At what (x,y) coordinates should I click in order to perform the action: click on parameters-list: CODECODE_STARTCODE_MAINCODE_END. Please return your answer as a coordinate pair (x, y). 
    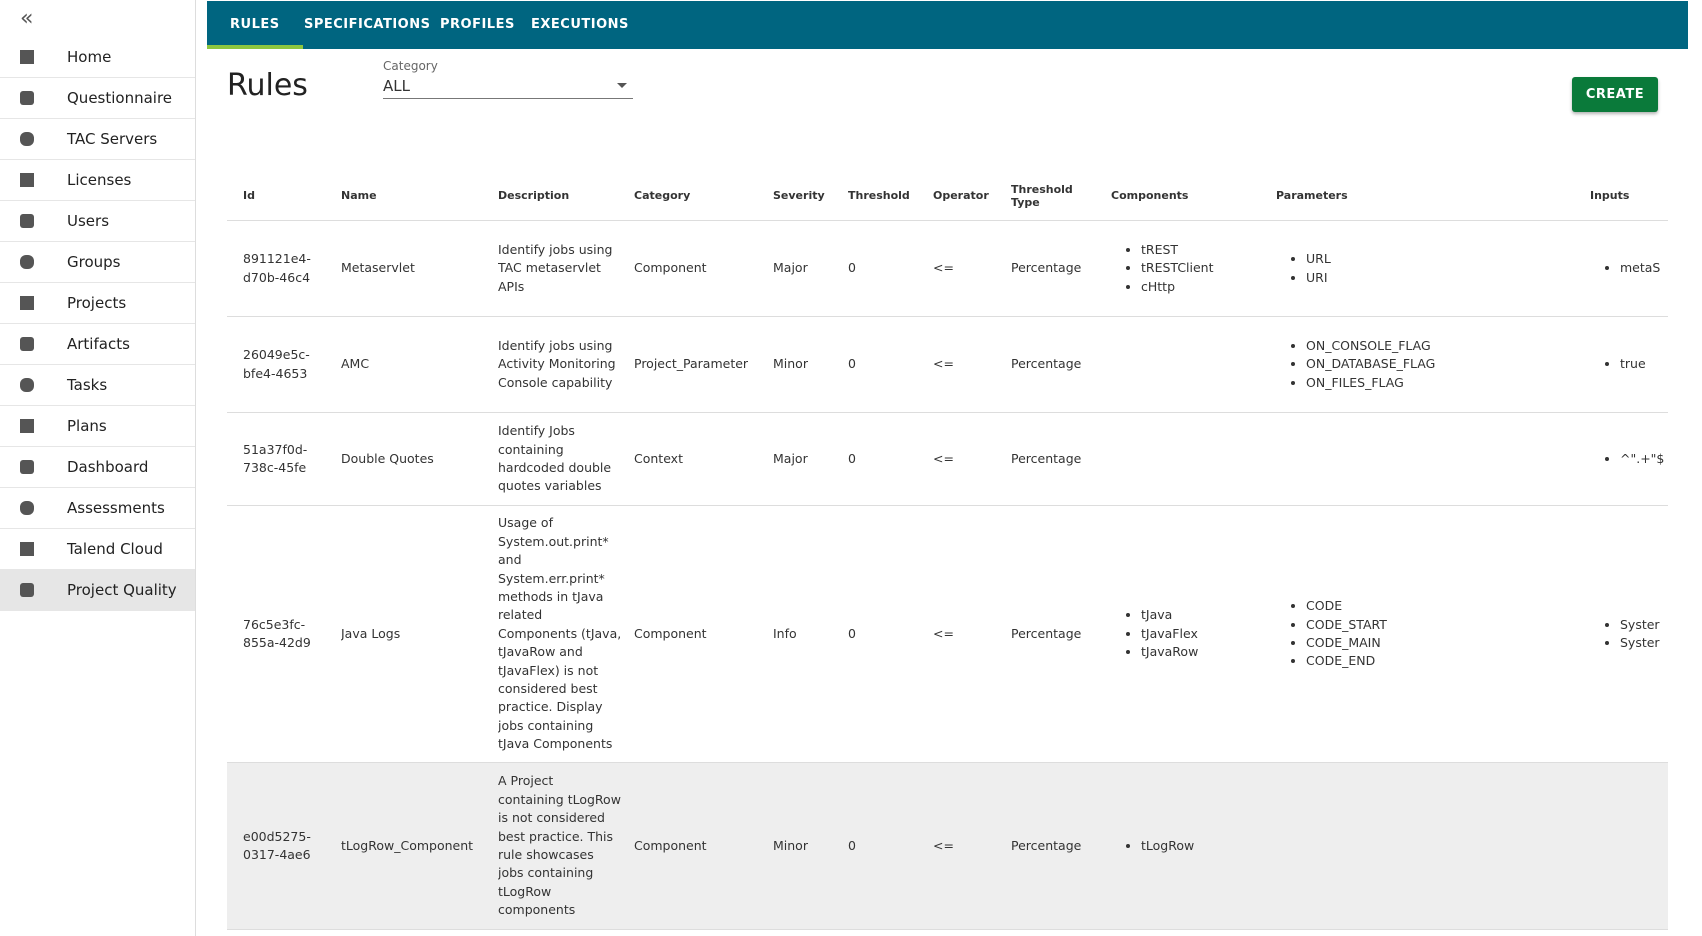
    Looking at the image, I should click on (1427, 634).